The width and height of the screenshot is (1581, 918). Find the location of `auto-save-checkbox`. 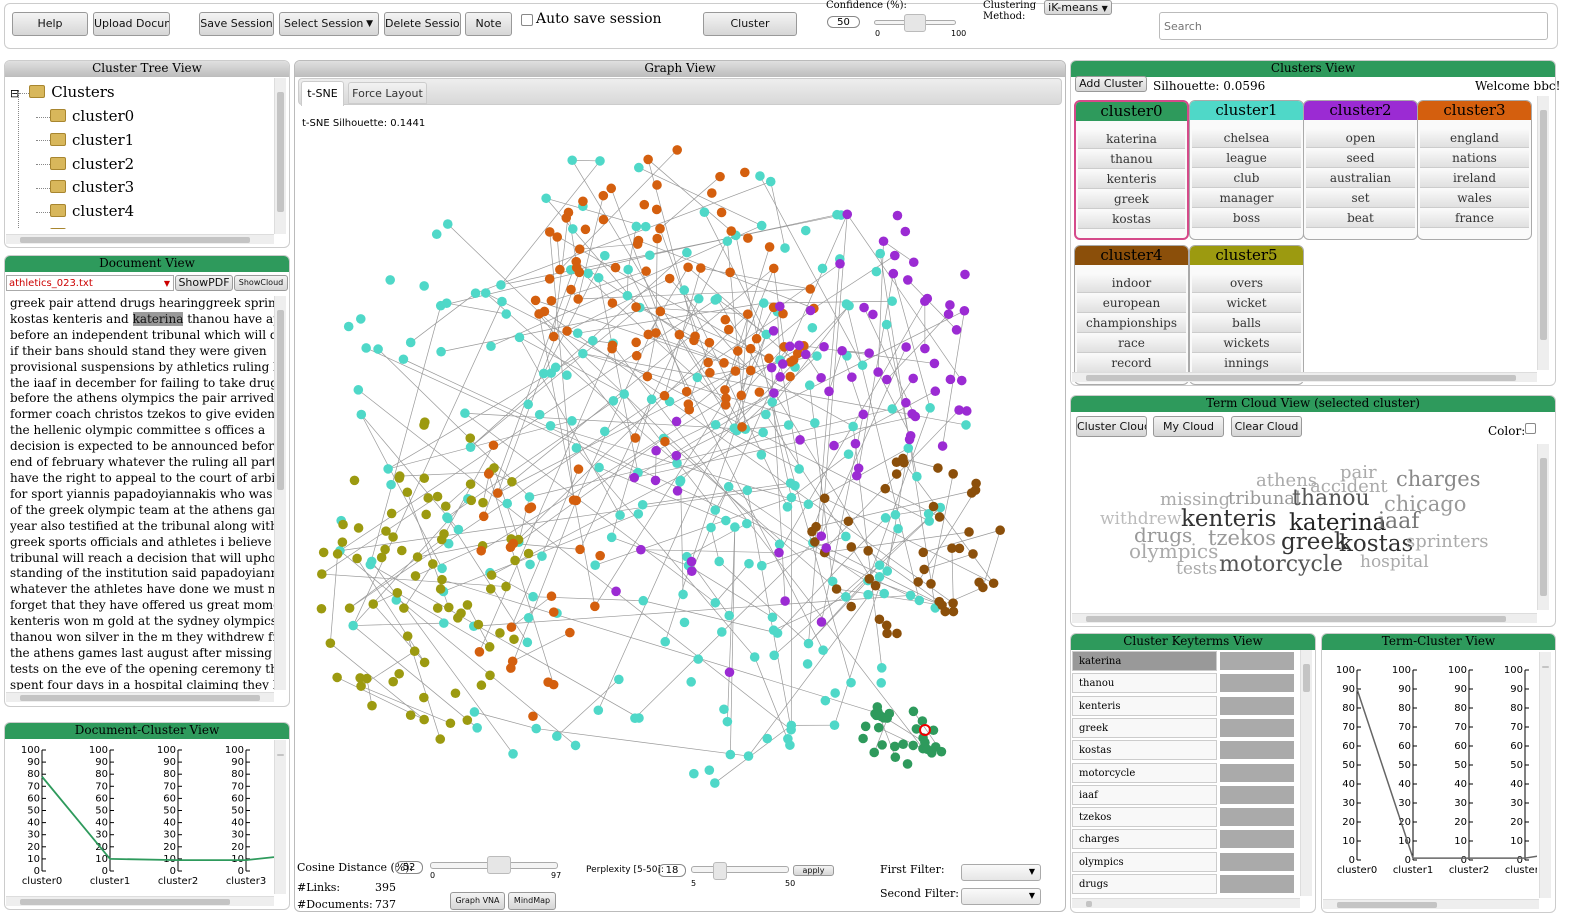

auto-save-checkbox is located at coordinates (527, 20).